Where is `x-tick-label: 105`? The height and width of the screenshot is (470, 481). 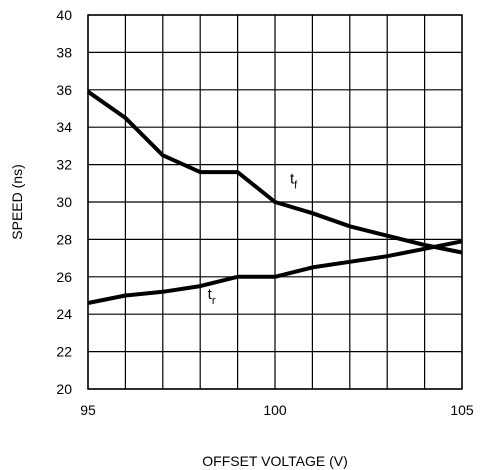 x-tick-label: 105 is located at coordinates (462, 410).